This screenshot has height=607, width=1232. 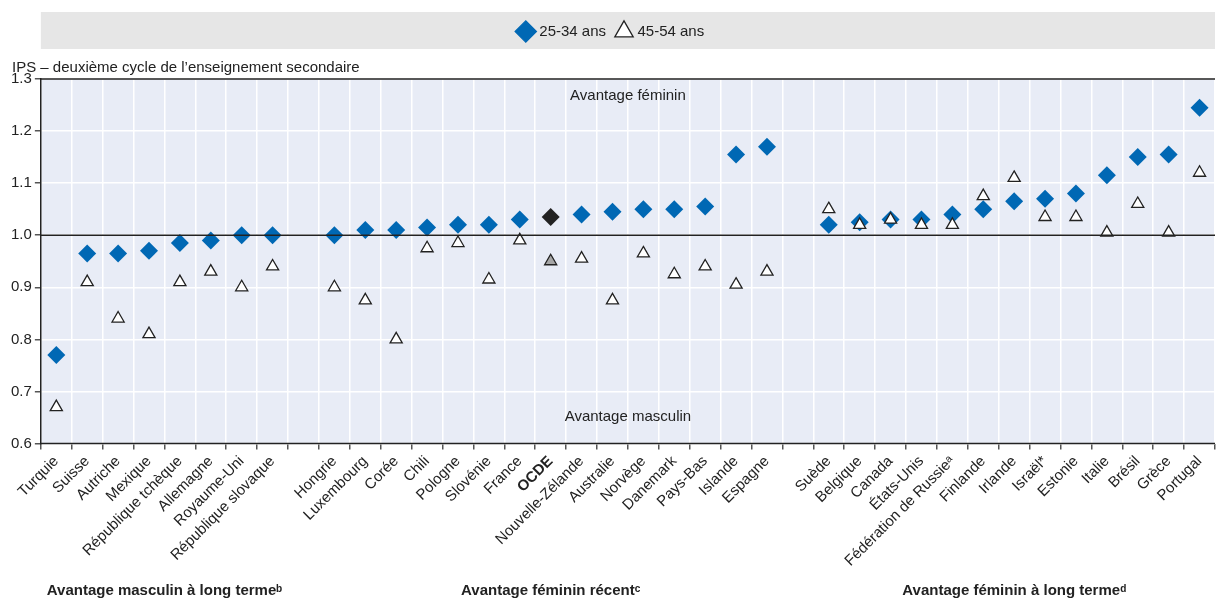 What do you see at coordinates (21, 182) in the screenshot?
I see `y-tick-label: 1.1` at bounding box center [21, 182].